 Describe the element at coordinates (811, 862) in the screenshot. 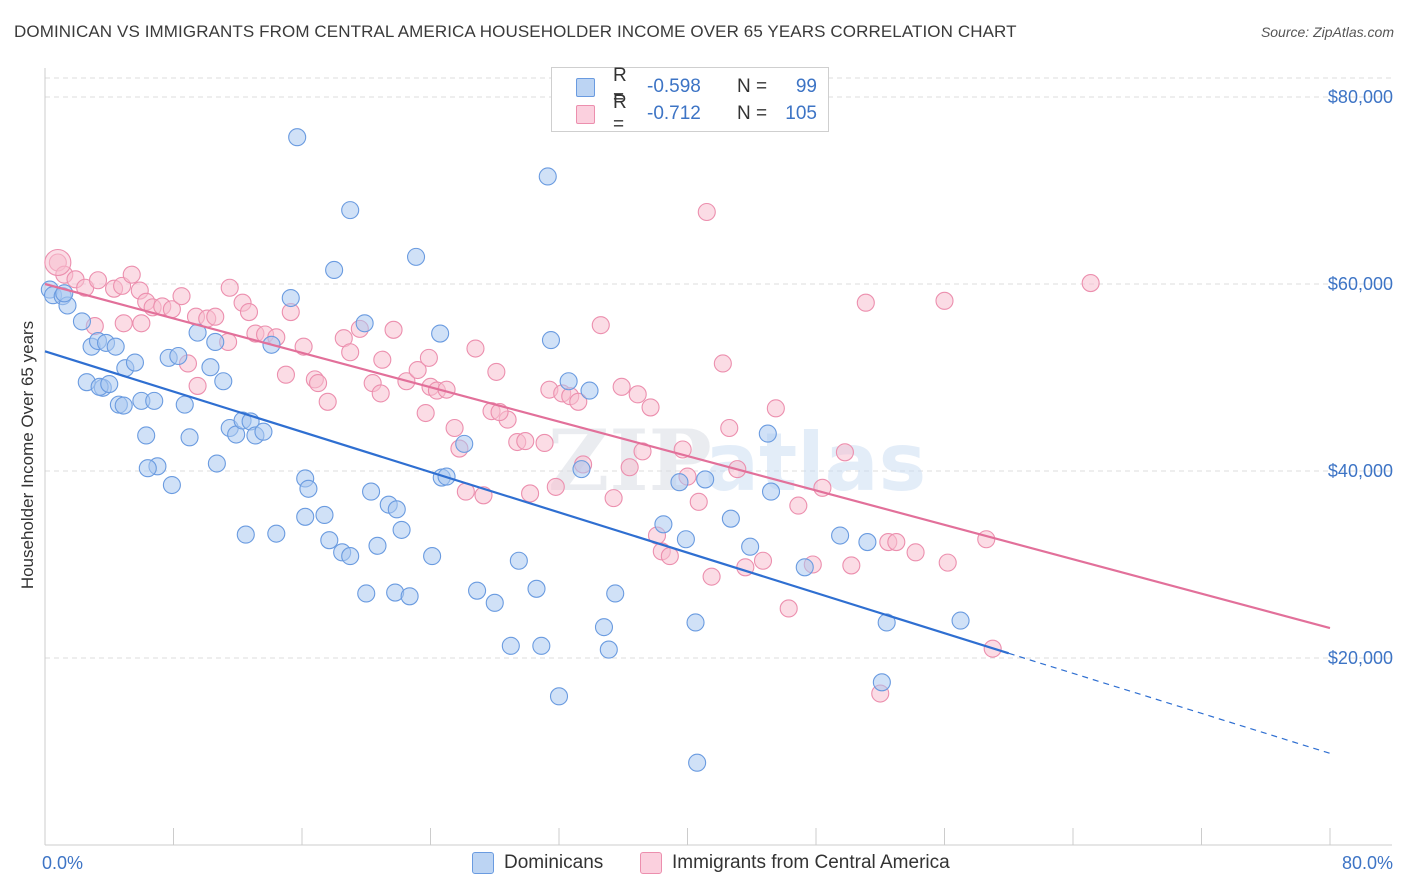

I see `legend-label-immigrants: Immigrants from Central America` at that location.